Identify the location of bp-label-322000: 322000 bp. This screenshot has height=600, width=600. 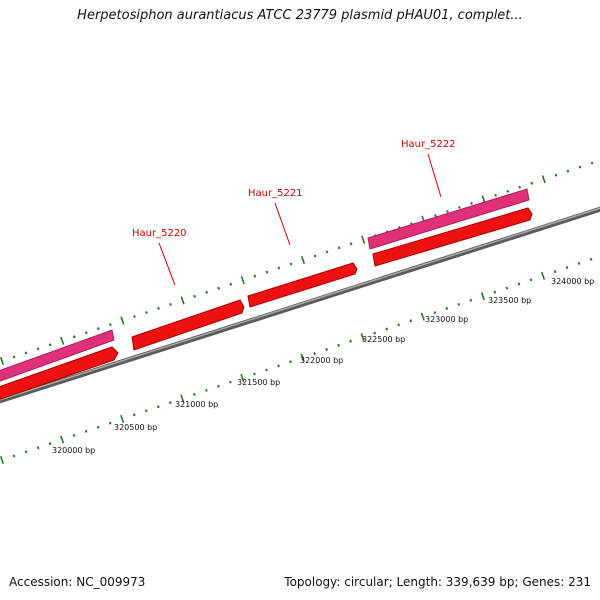
(321, 360).